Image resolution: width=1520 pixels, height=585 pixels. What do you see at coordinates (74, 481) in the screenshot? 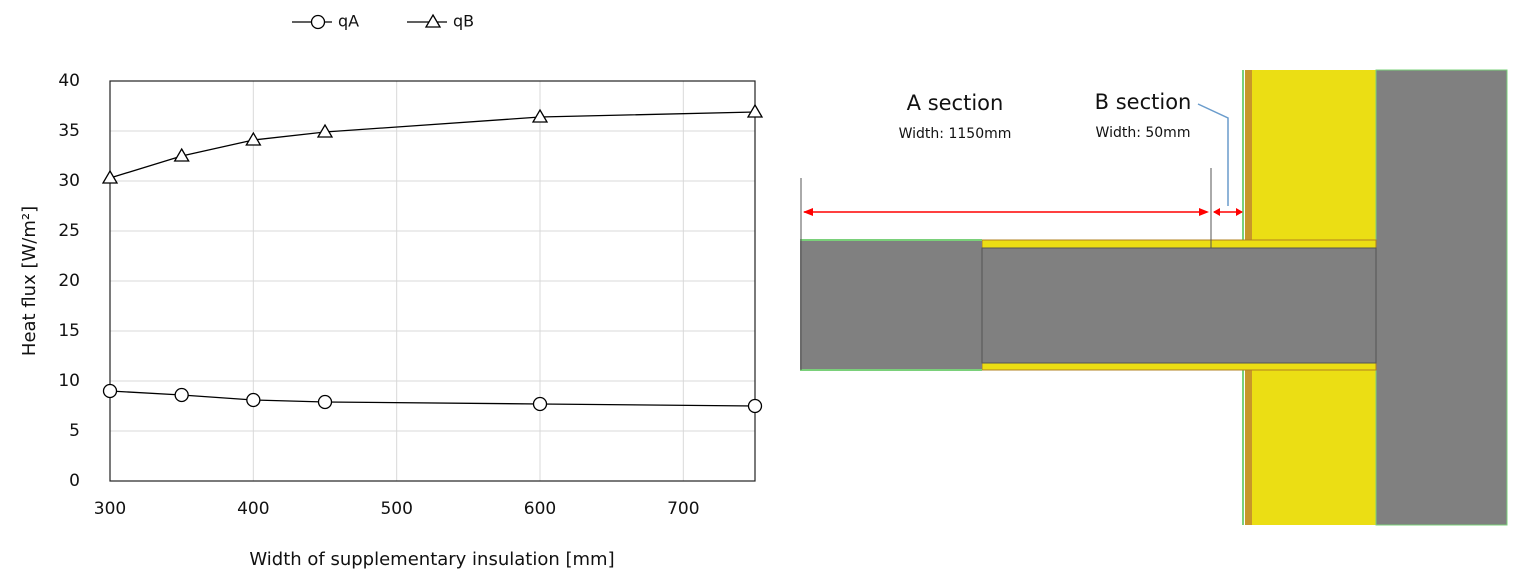
I see `y-tick-label: 0` at bounding box center [74, 481].